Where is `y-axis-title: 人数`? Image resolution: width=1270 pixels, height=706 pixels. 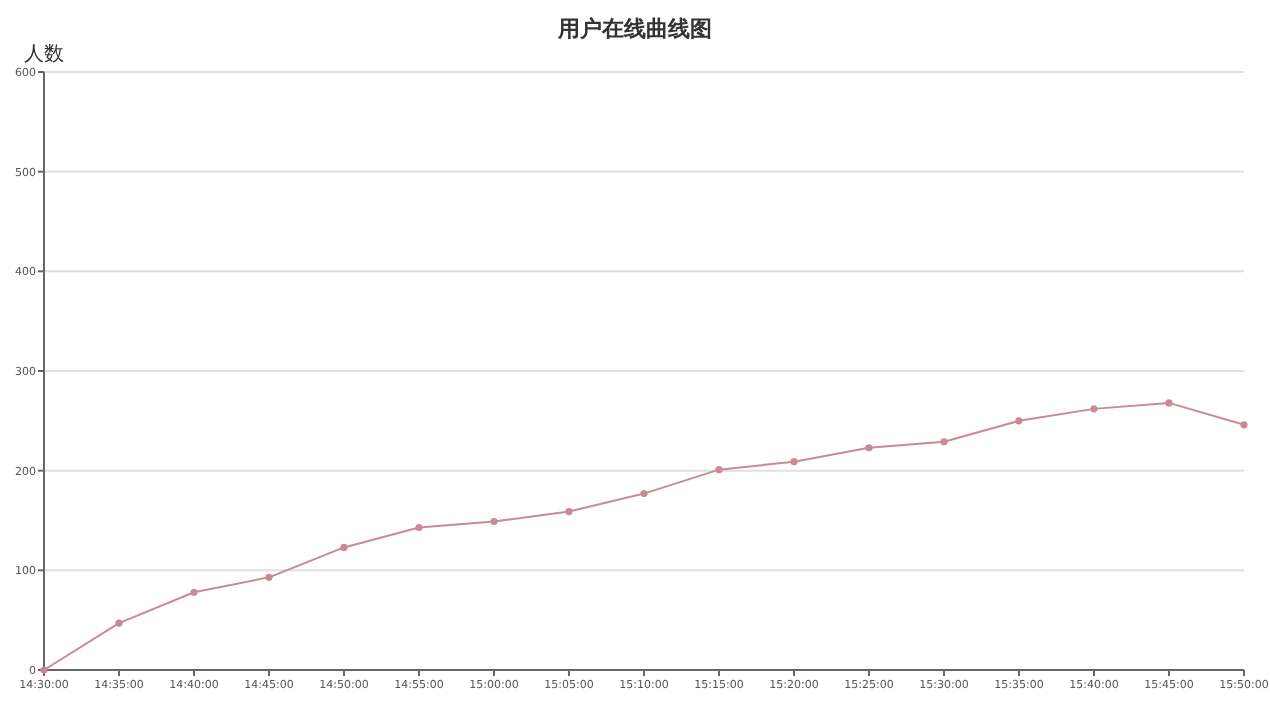 y-axis-title: 人数 is located at coordinates (44, 55).